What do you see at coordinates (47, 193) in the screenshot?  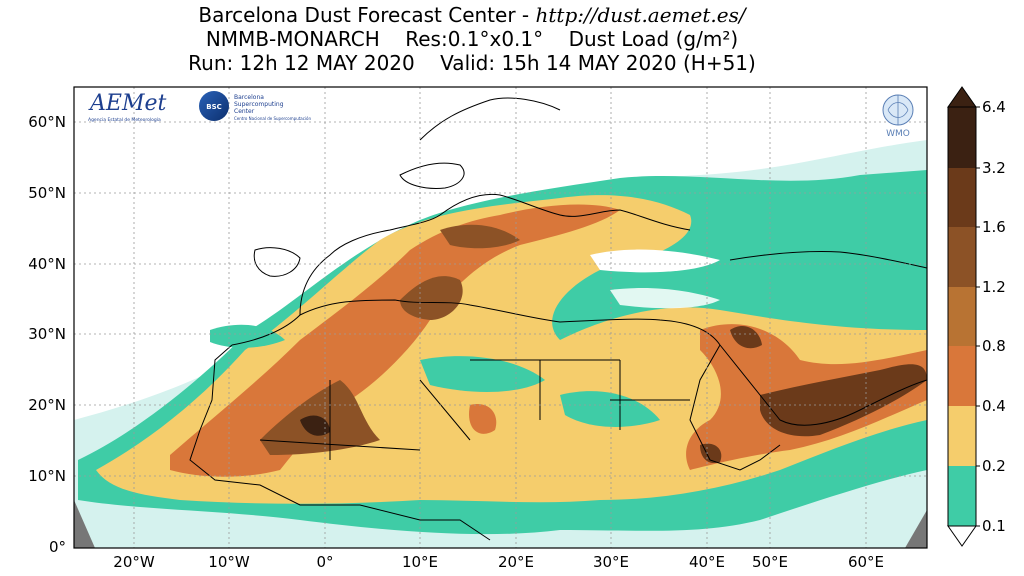 I see `lat-label: 50°N` at bounding box center [47, 193].